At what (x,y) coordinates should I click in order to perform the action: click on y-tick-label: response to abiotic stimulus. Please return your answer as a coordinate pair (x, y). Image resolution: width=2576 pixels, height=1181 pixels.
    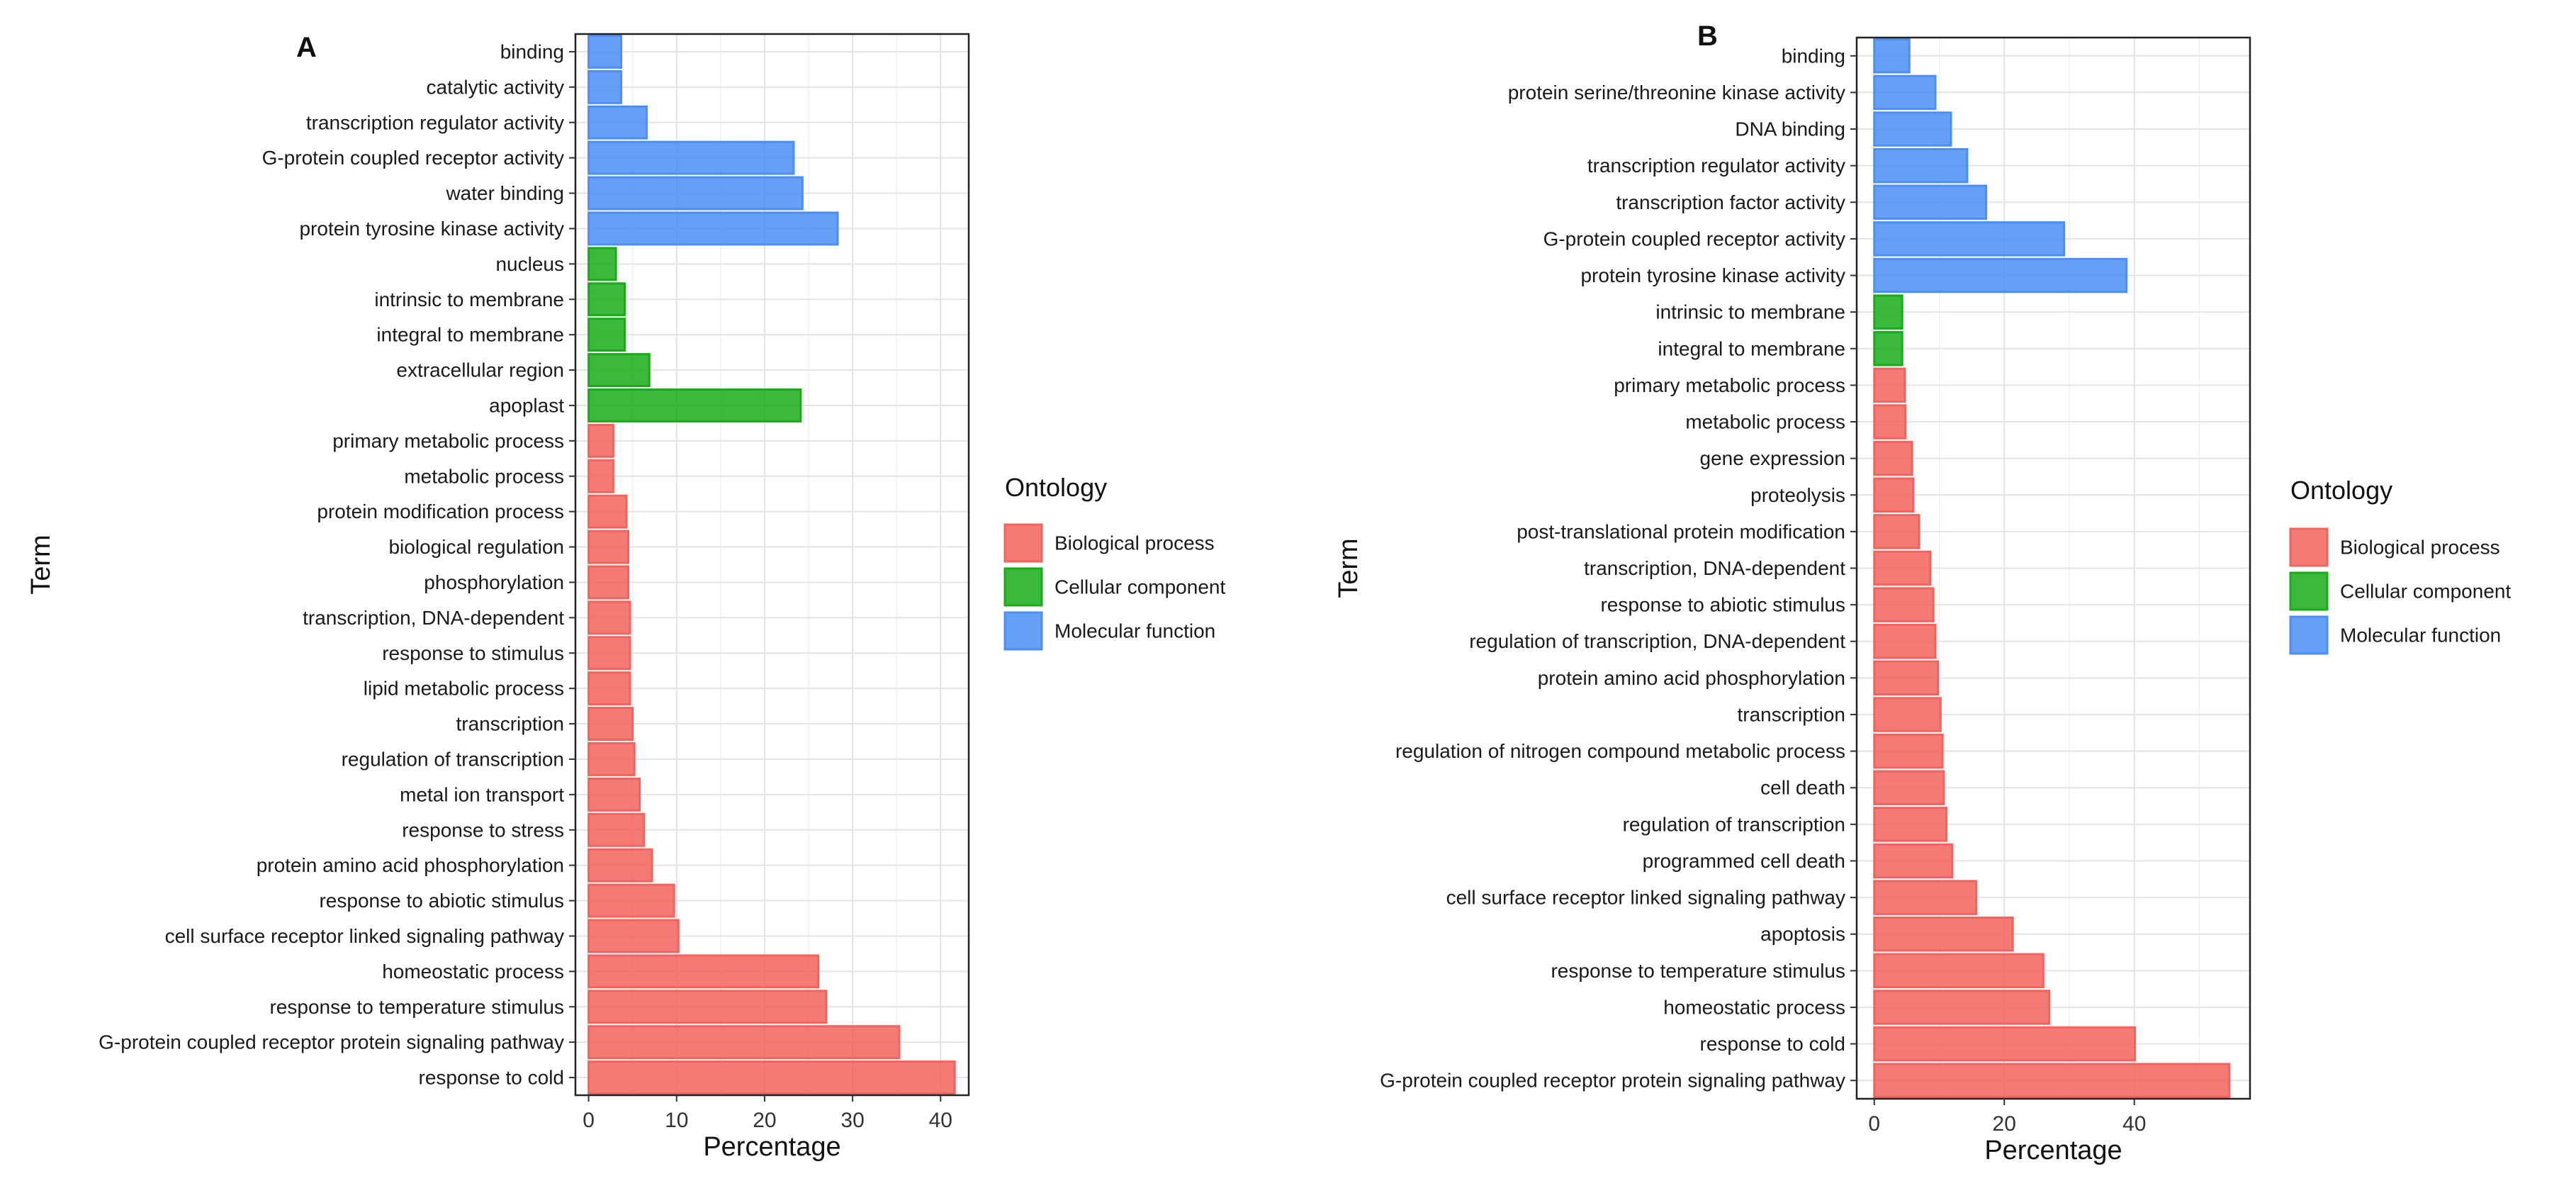
    Looking at the image, I should click on (1722, 605).